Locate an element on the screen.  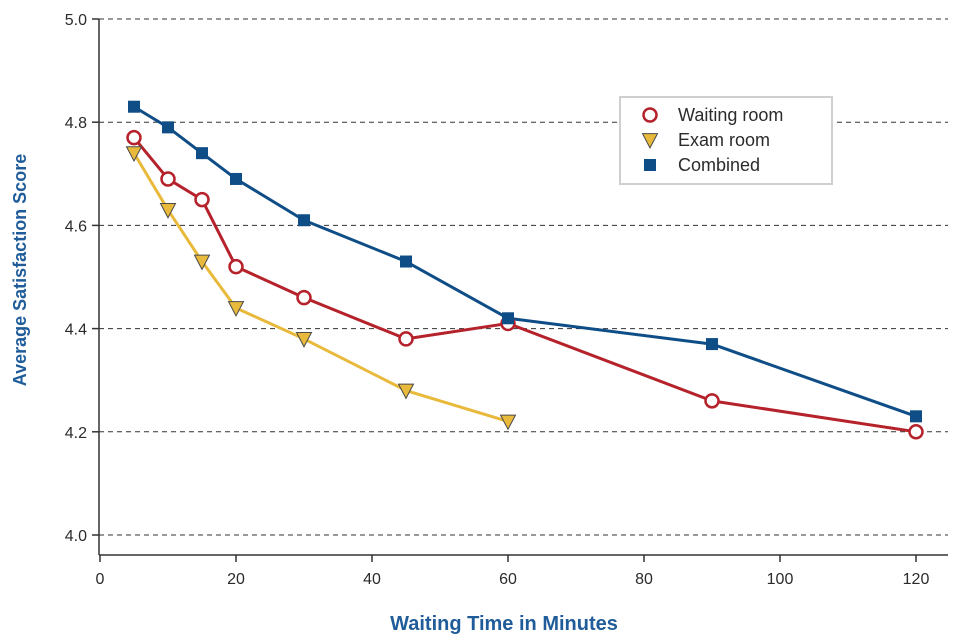
legend-label: Exam room is located at coordinates (724, 140).